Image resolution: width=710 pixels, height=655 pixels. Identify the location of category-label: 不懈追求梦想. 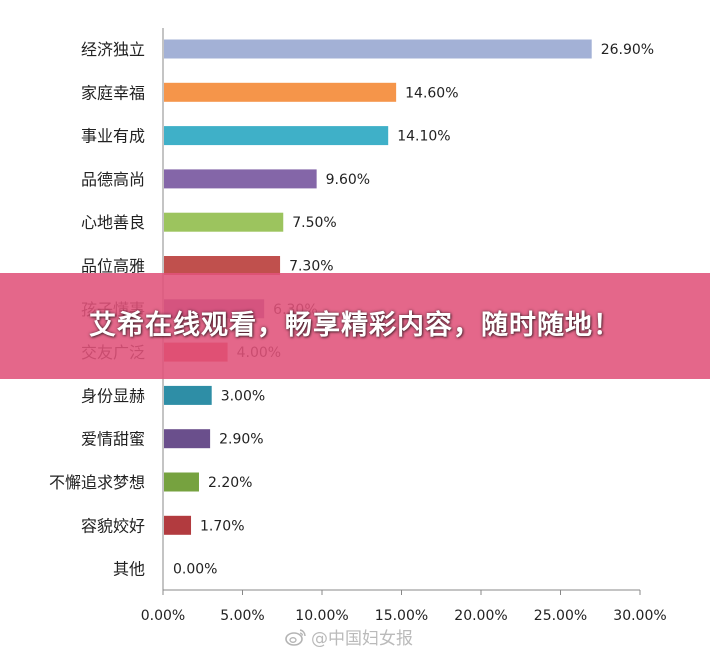
(97, 482).